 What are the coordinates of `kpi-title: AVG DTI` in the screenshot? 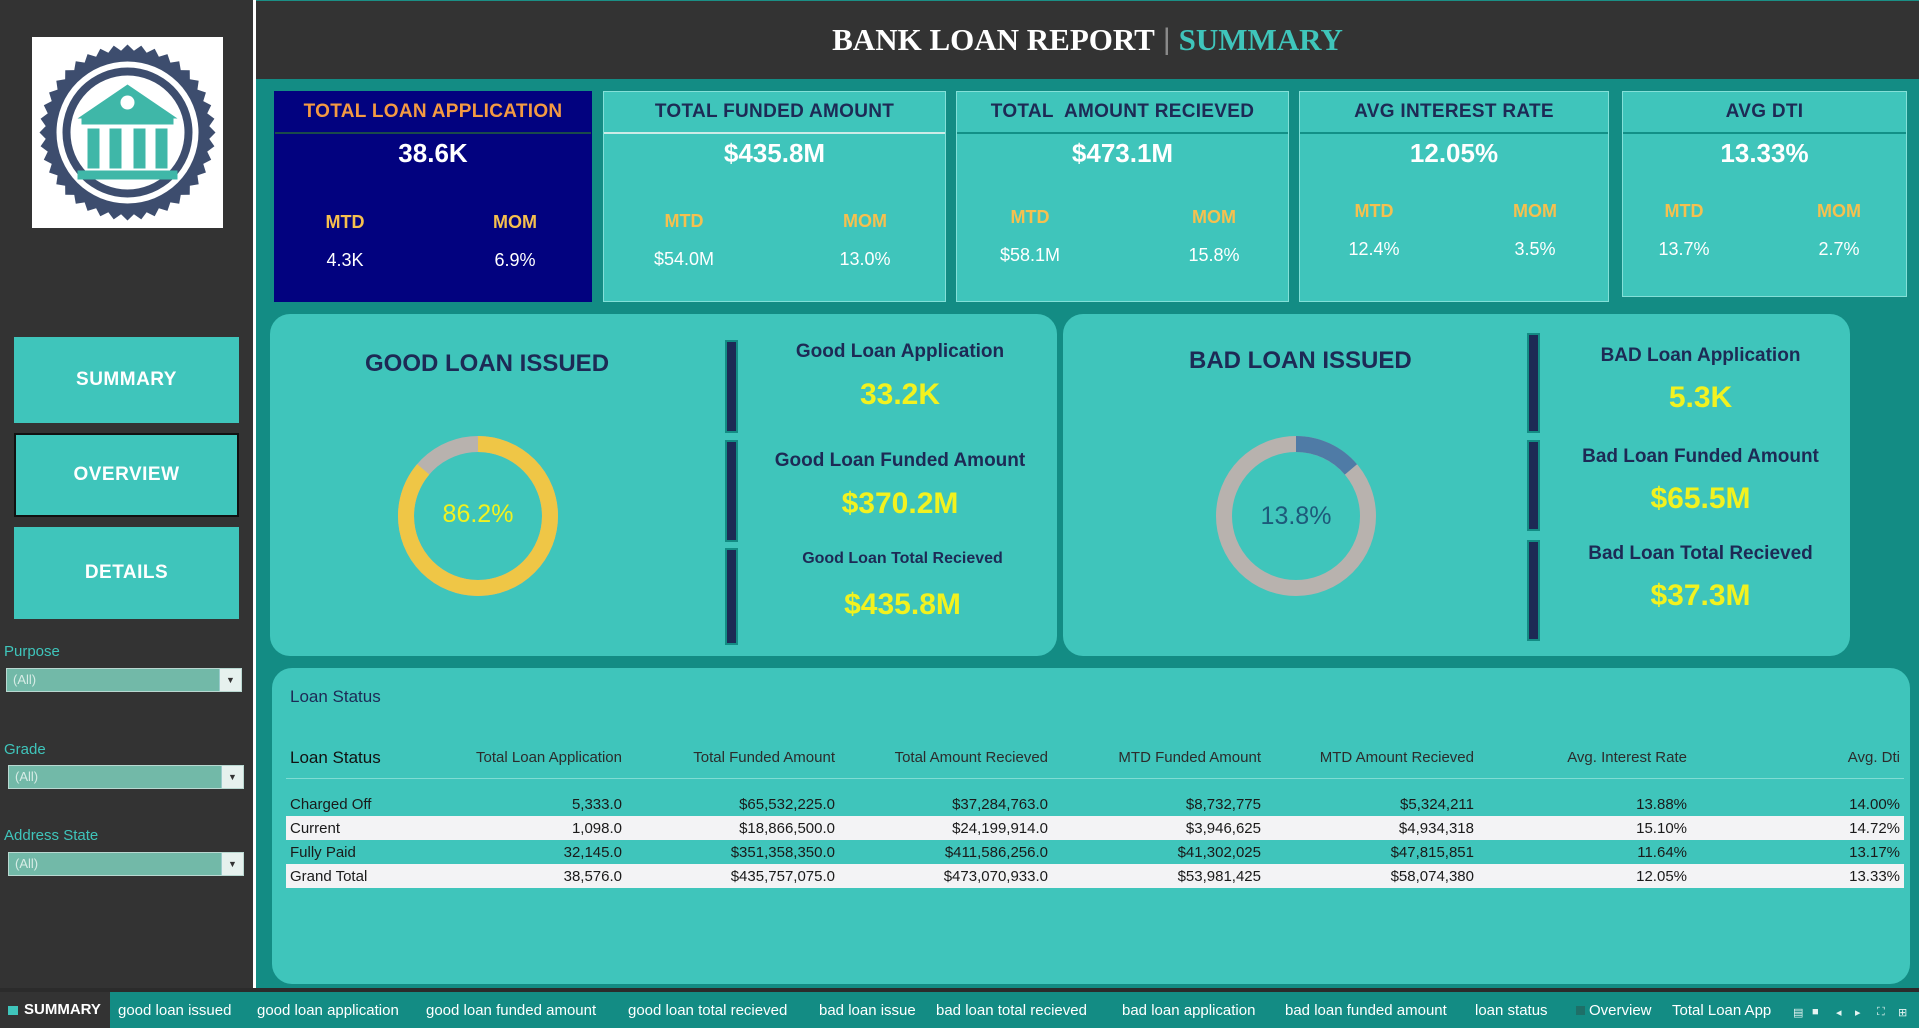 It's located at (1764, 113).